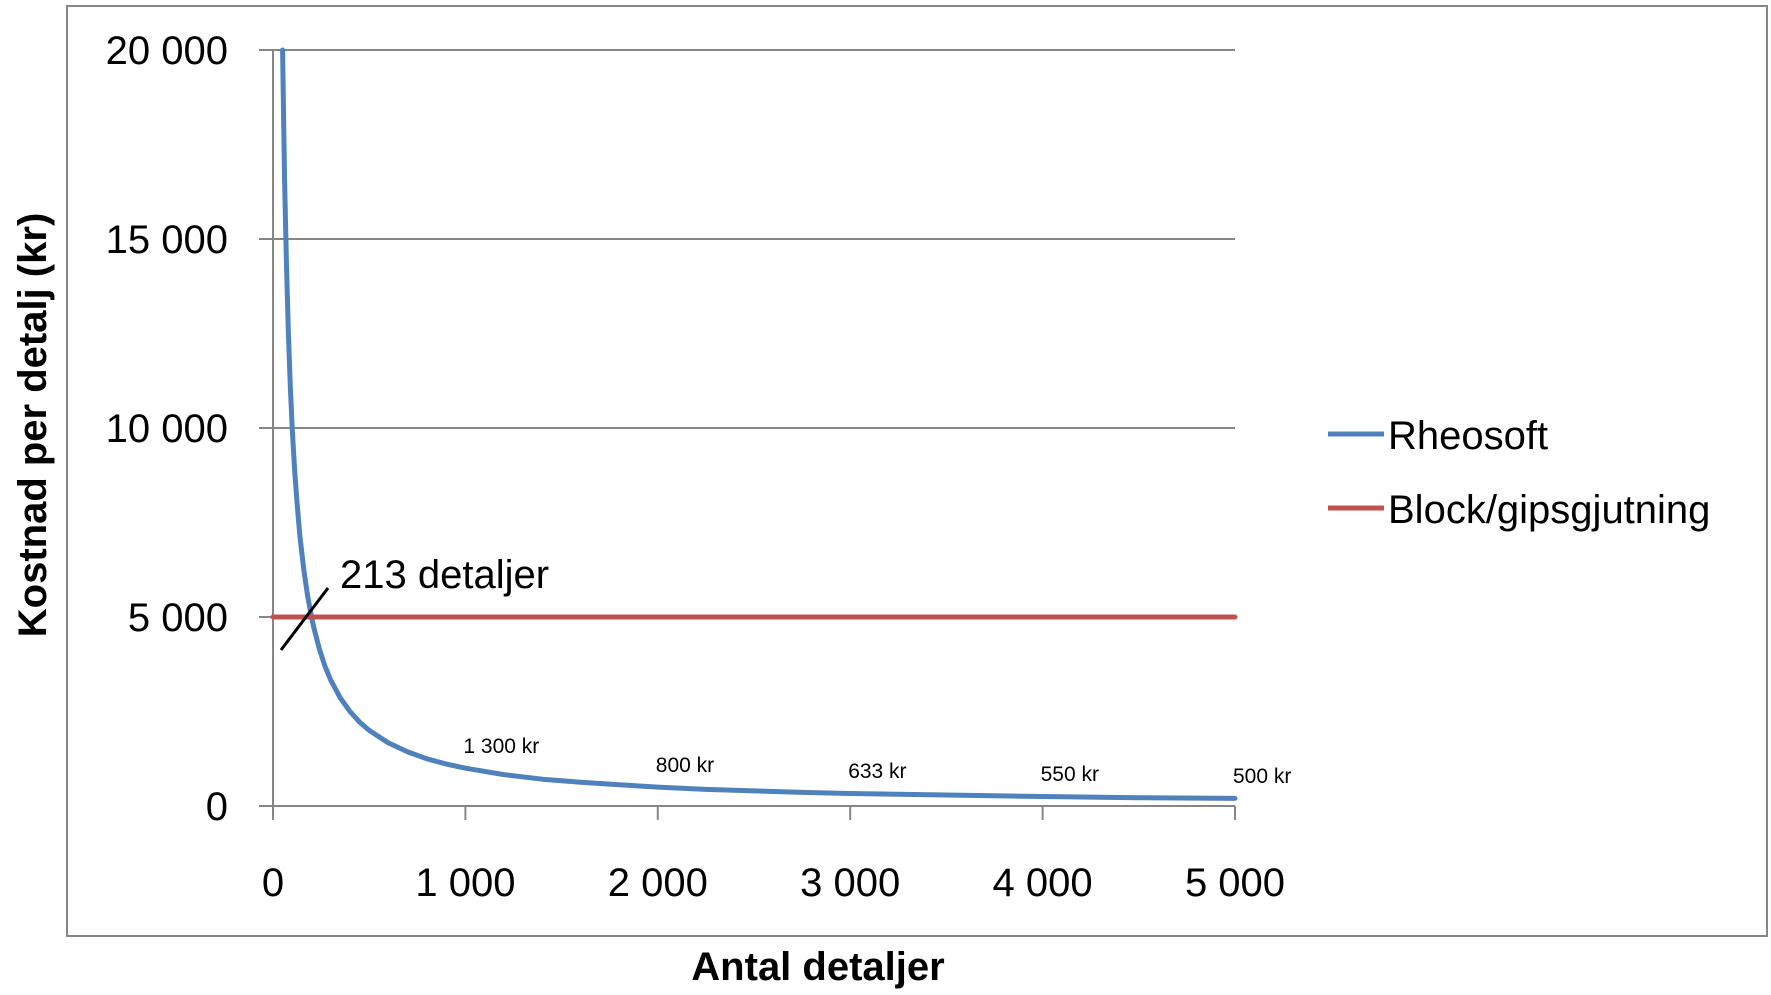 The width and height of the screenshot is (1771, 995). Describe the element at coordinates (167, 429) in the screenshot. I see `y-tick-label-2: 10 000` at that location.